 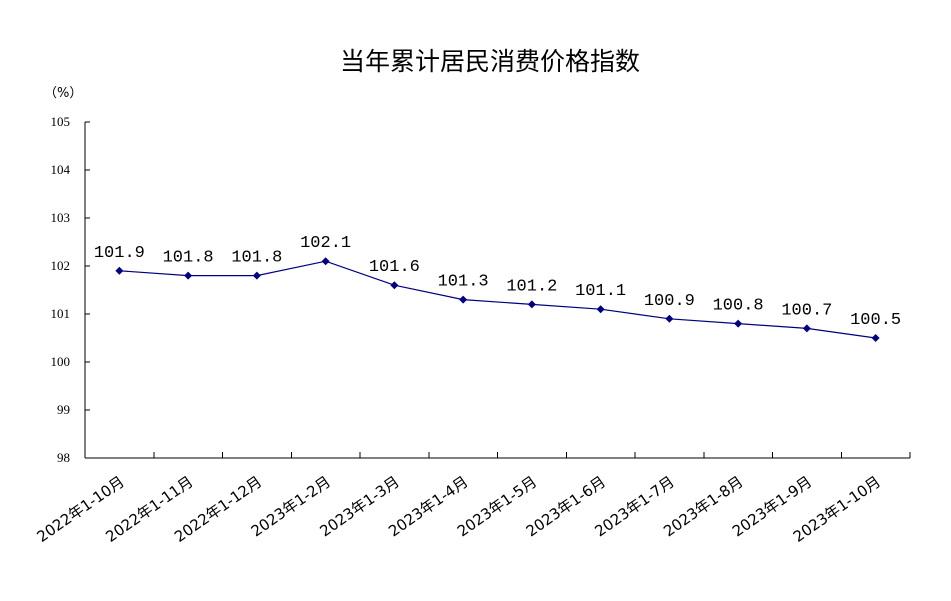 I want to click on data-label: 102.1, so click(x=325, y=243).